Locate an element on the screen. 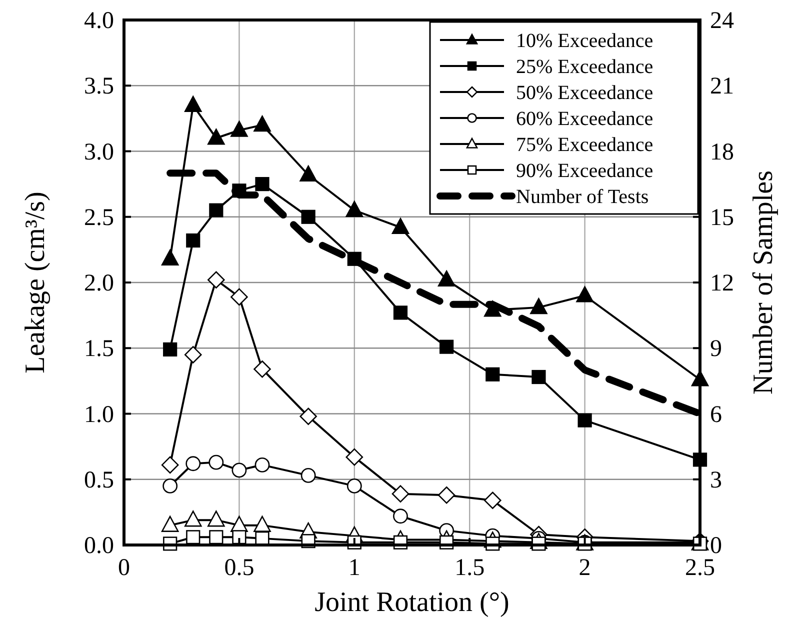 The image size is (806, 636). x-axis-title: Joint Rotation (°) is located at coordinates (412, 602).